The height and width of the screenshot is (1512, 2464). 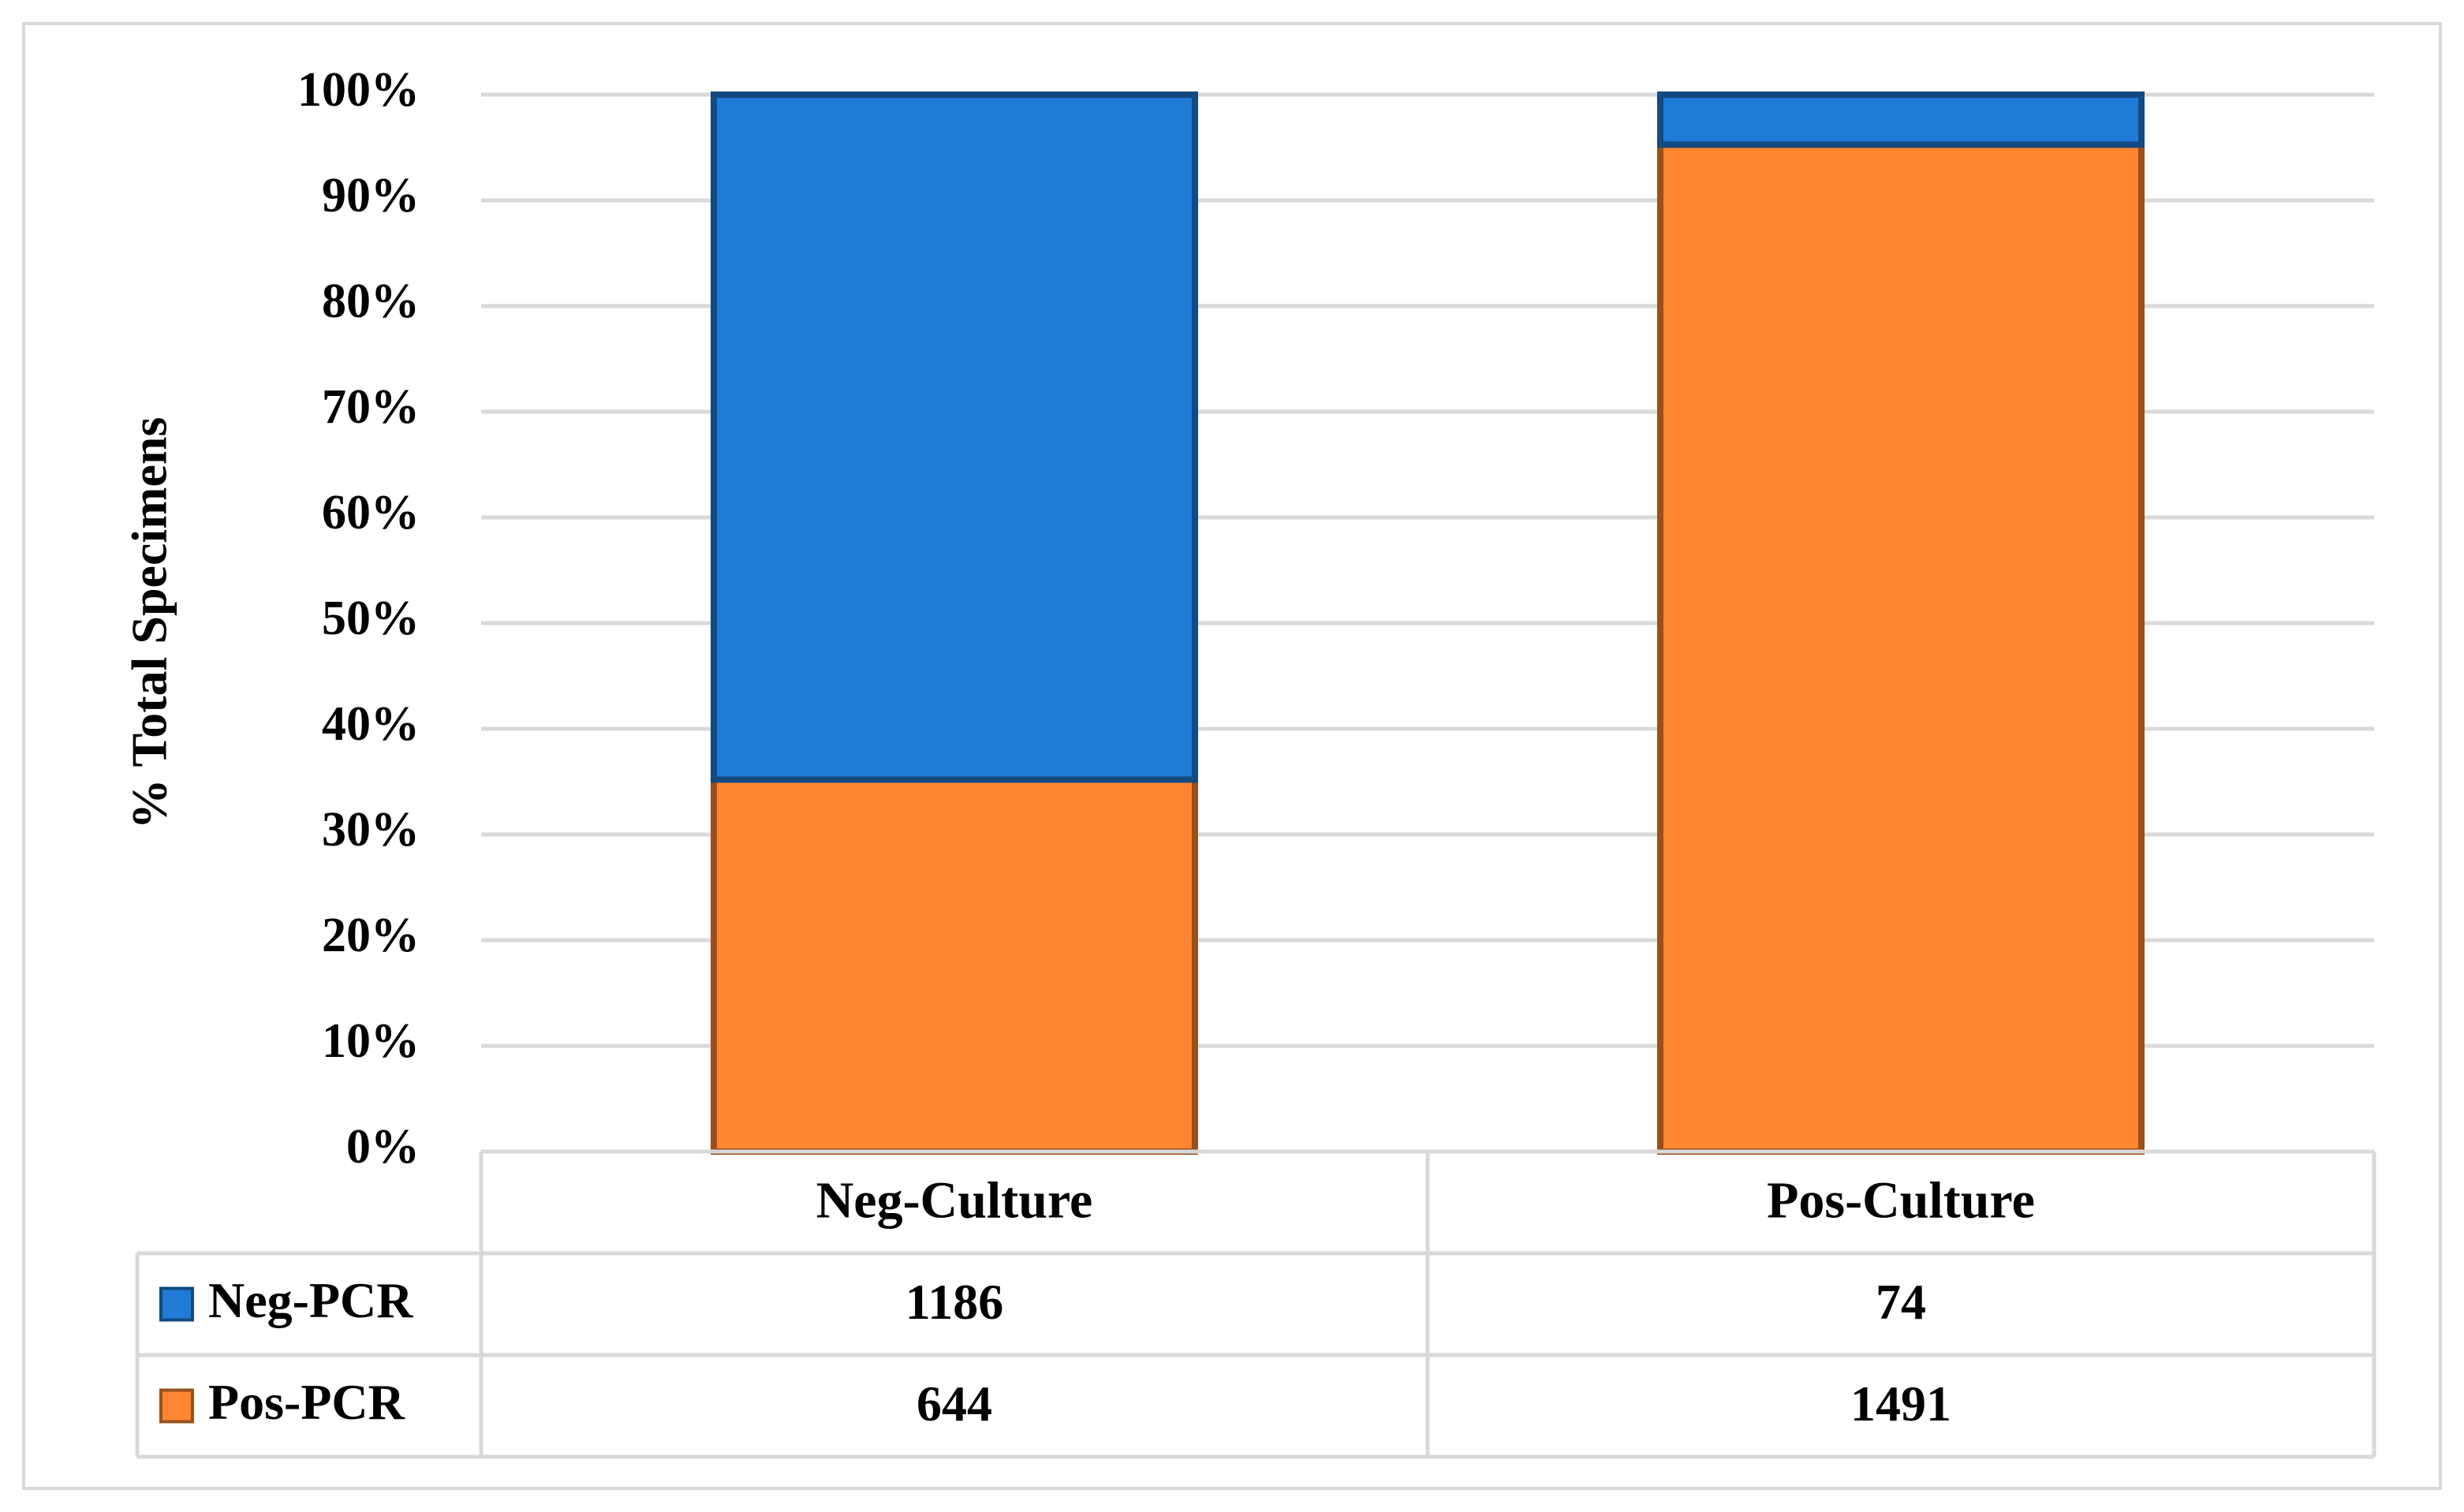 I want to click on y-tick-label: 50%, so click(x=371, y=618).